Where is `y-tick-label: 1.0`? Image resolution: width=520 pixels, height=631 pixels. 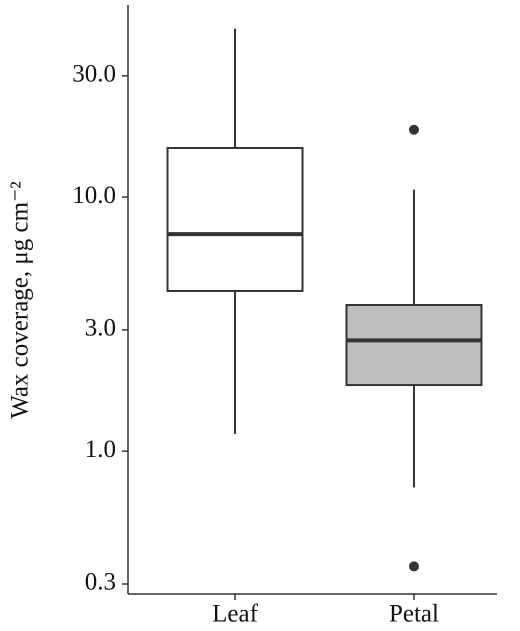 y-tick-label: 1.0 is located at coordinates (100, 449).